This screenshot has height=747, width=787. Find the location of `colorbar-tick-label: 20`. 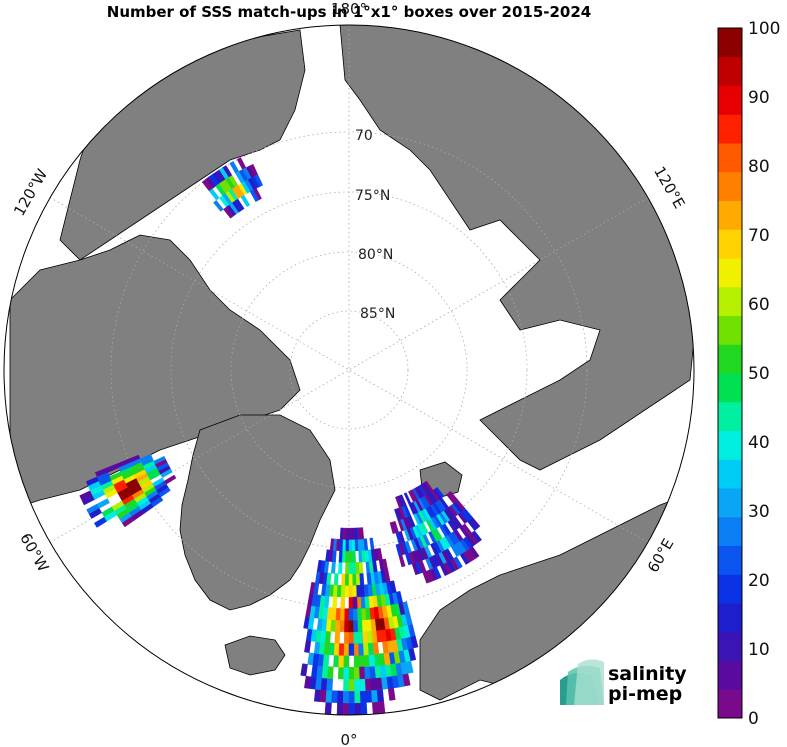

colorbar-tick-label: 20 is located at coordinates (759, 581).